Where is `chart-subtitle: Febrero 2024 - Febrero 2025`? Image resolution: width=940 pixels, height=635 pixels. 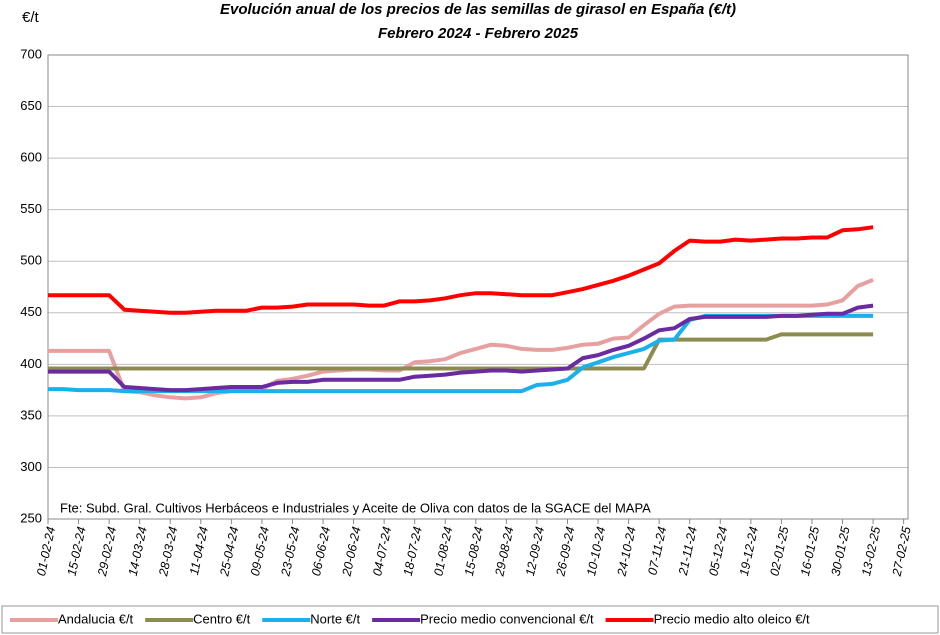 chart-subtitle: Febrero 2024 - Febrero 2025 is located at coordinates (478, 33).